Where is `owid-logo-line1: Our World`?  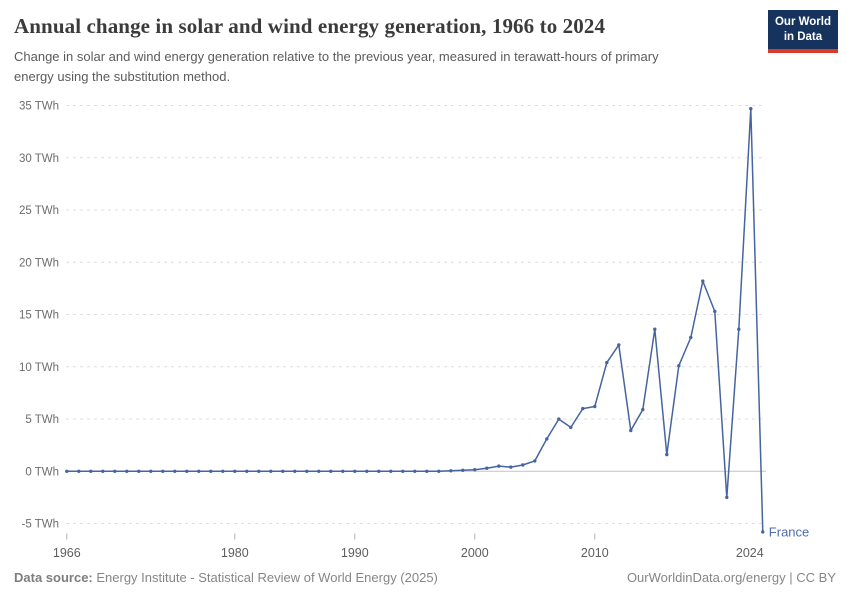
owid-logo-line1: Our World is located at coordinates (802, 22).